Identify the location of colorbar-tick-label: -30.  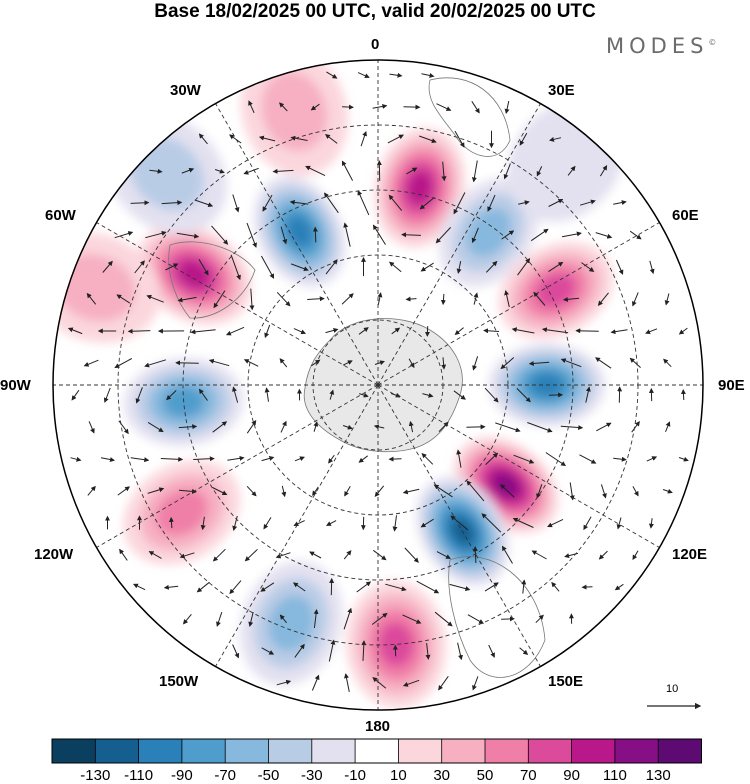
(312, 775).